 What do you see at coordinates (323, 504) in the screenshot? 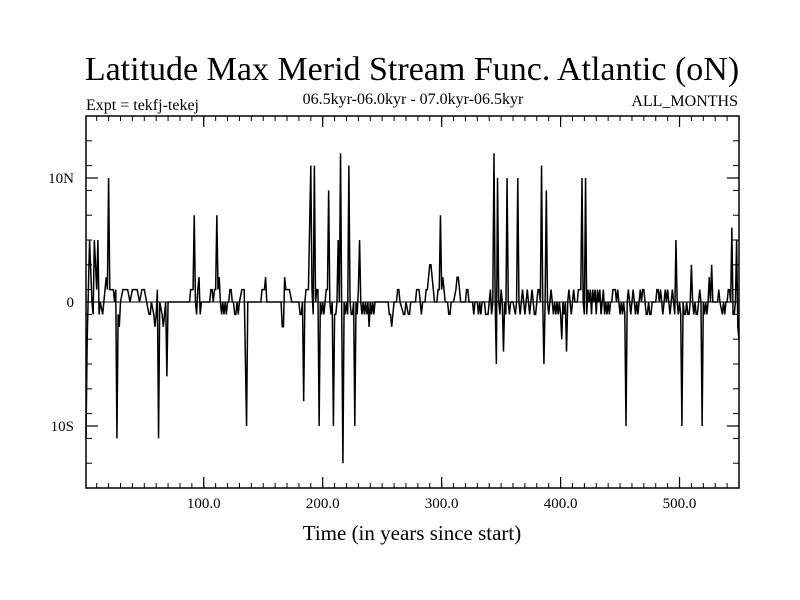
I see `x-tick-label: 200.0` at bounding box center [323, 504].